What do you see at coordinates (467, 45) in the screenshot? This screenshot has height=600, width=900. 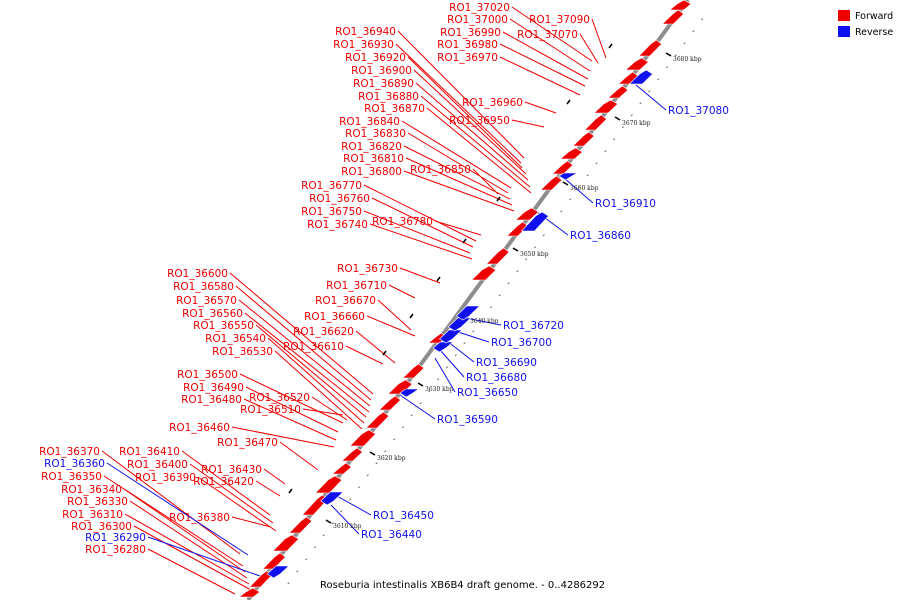 I see `gene-label-ro1-36980: RO1_36980` at bounding box center [467, 45].